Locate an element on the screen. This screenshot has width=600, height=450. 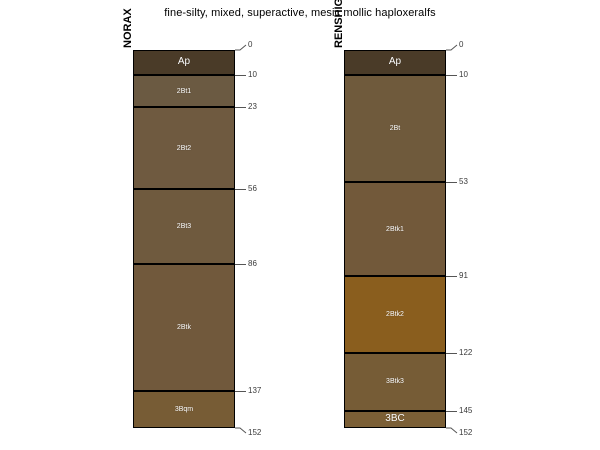
horizon: 2Bt1 is located at coordinates (184, 91).